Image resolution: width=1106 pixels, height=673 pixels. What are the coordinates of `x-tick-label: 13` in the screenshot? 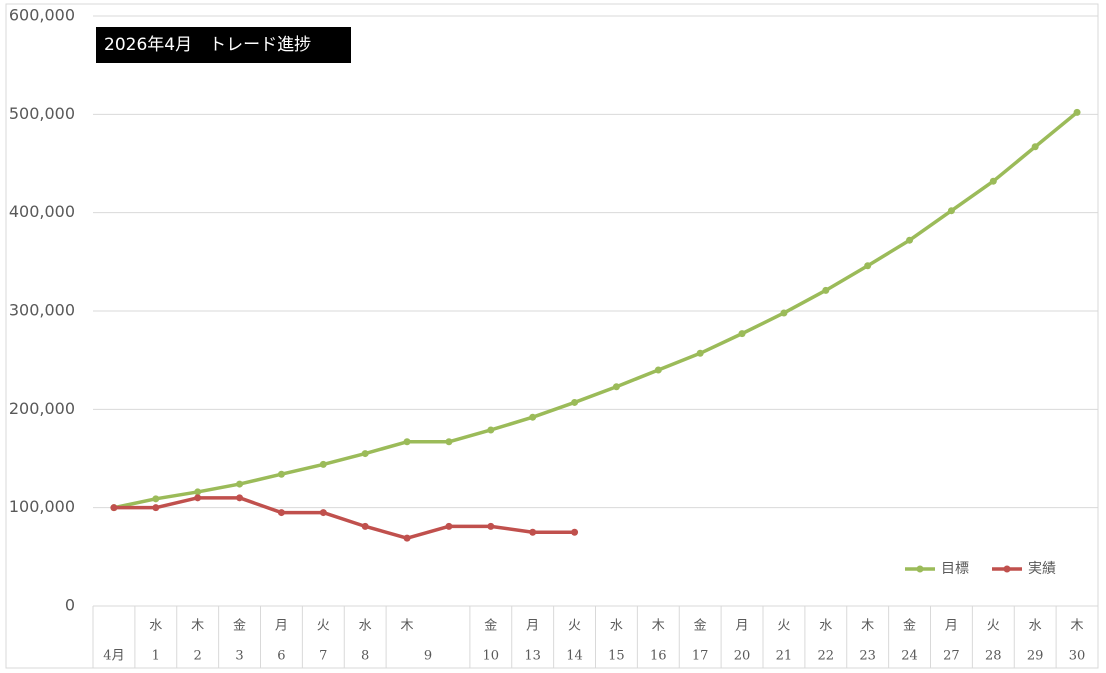 It's located at (532, 656).